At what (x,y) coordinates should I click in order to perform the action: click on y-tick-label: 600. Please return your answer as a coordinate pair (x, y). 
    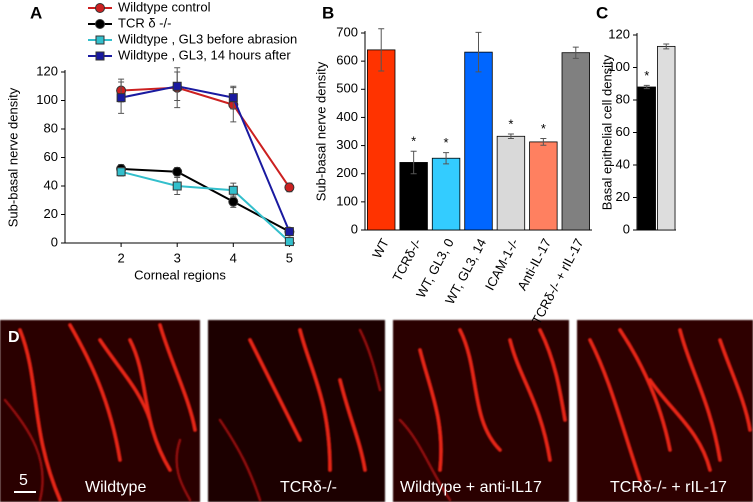
    Looking at the image, I should click on (347, 60).